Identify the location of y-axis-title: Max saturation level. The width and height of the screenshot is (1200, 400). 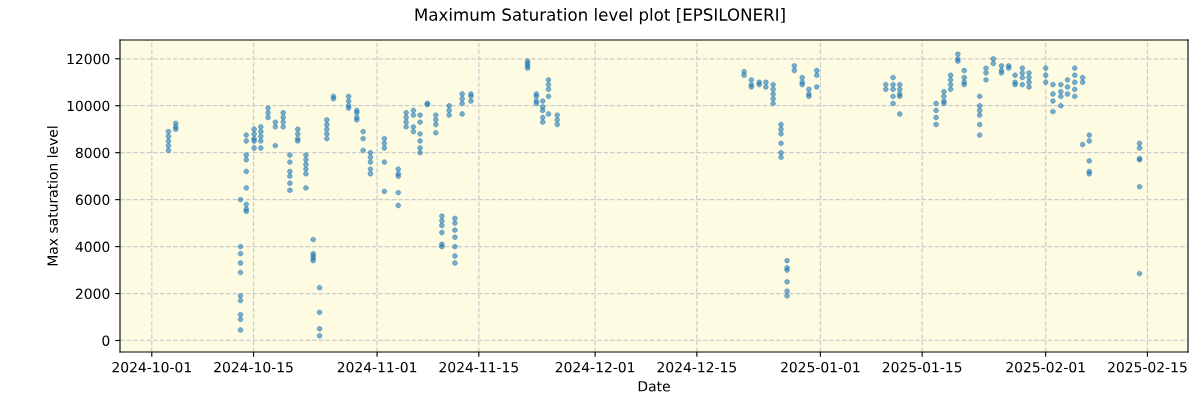
(52, 196).